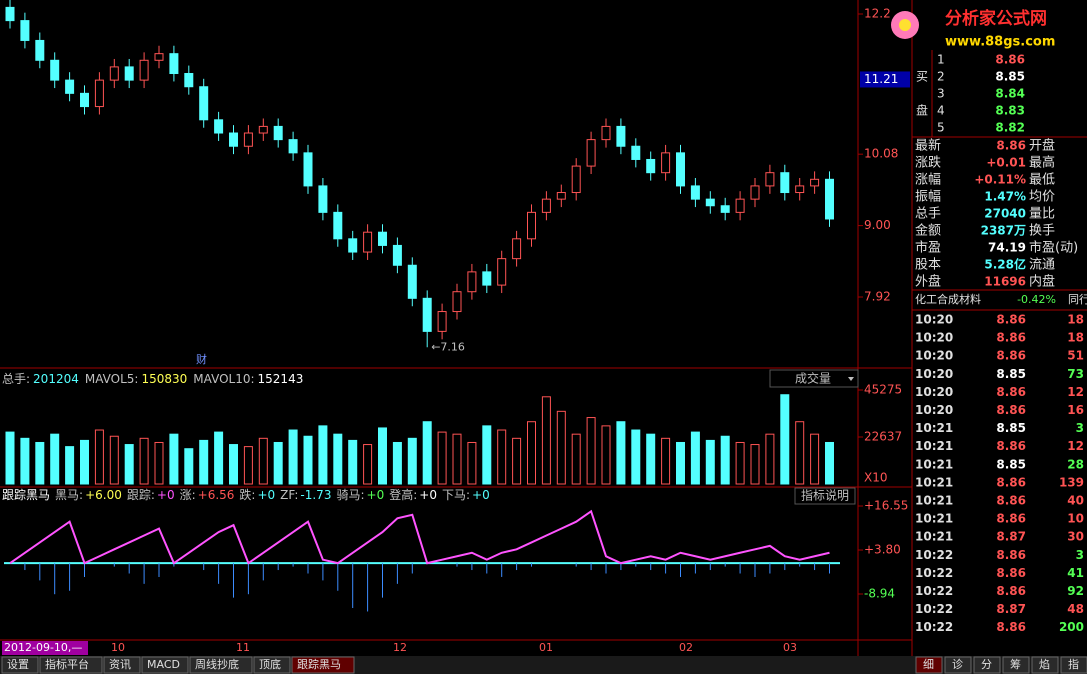 The height and width of the screenshot is (674, 1087). I want to click on dropdown-label: 成交量, so click(813, 378).